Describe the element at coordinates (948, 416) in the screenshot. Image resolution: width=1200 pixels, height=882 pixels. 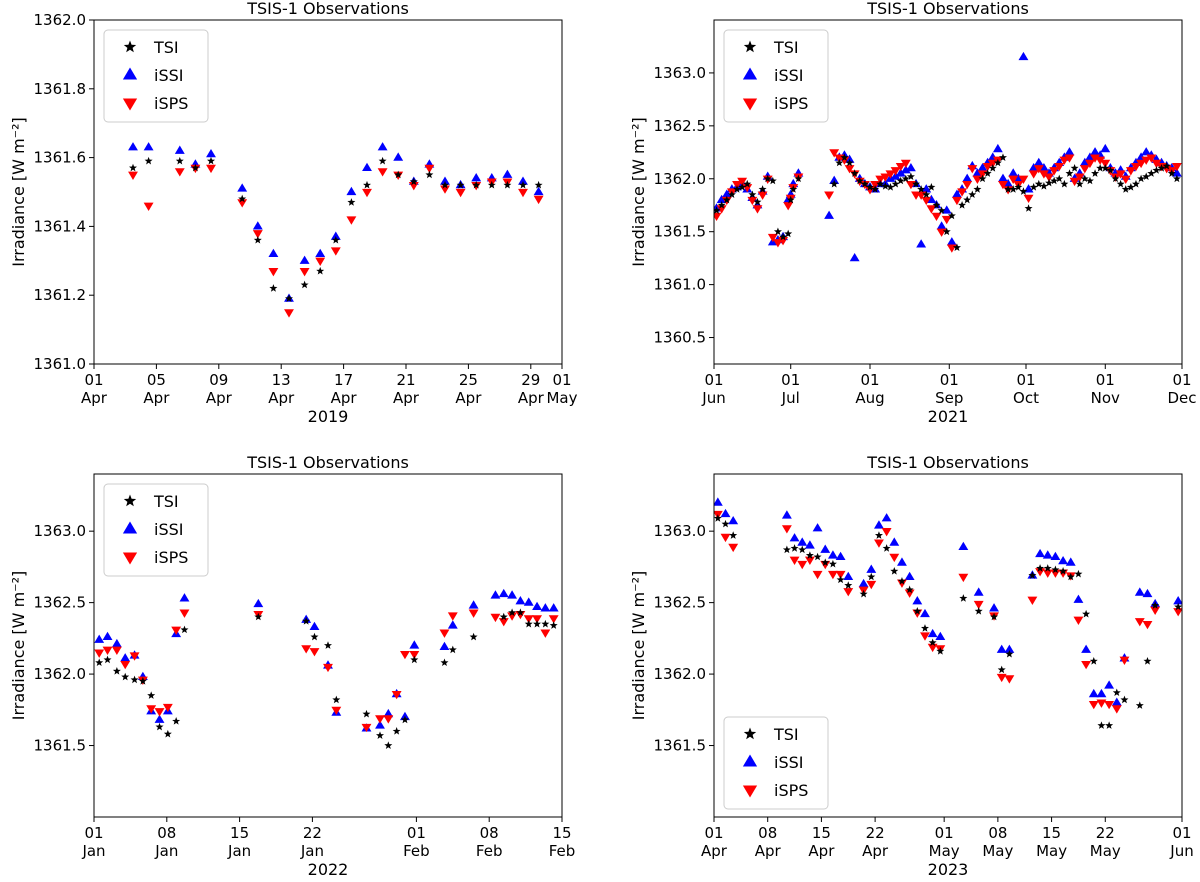
I see `x-axis-label: 2021` at that location.